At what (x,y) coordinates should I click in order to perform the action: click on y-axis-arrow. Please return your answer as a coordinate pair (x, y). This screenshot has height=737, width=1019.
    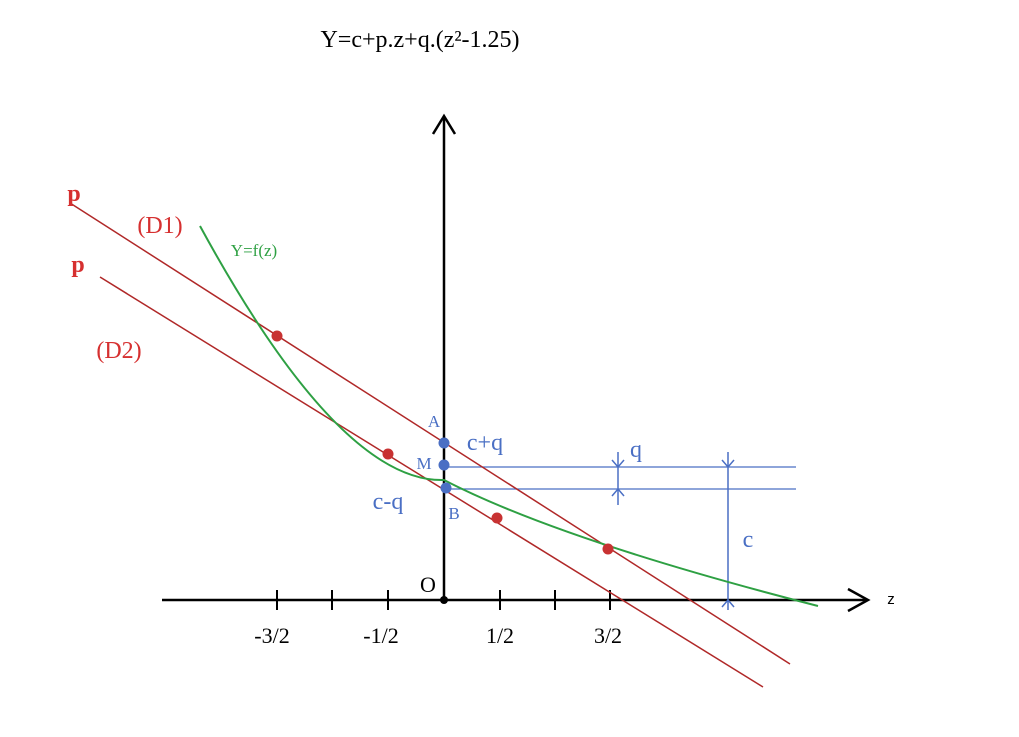
    Looking at the image, I should click on (444, 124).